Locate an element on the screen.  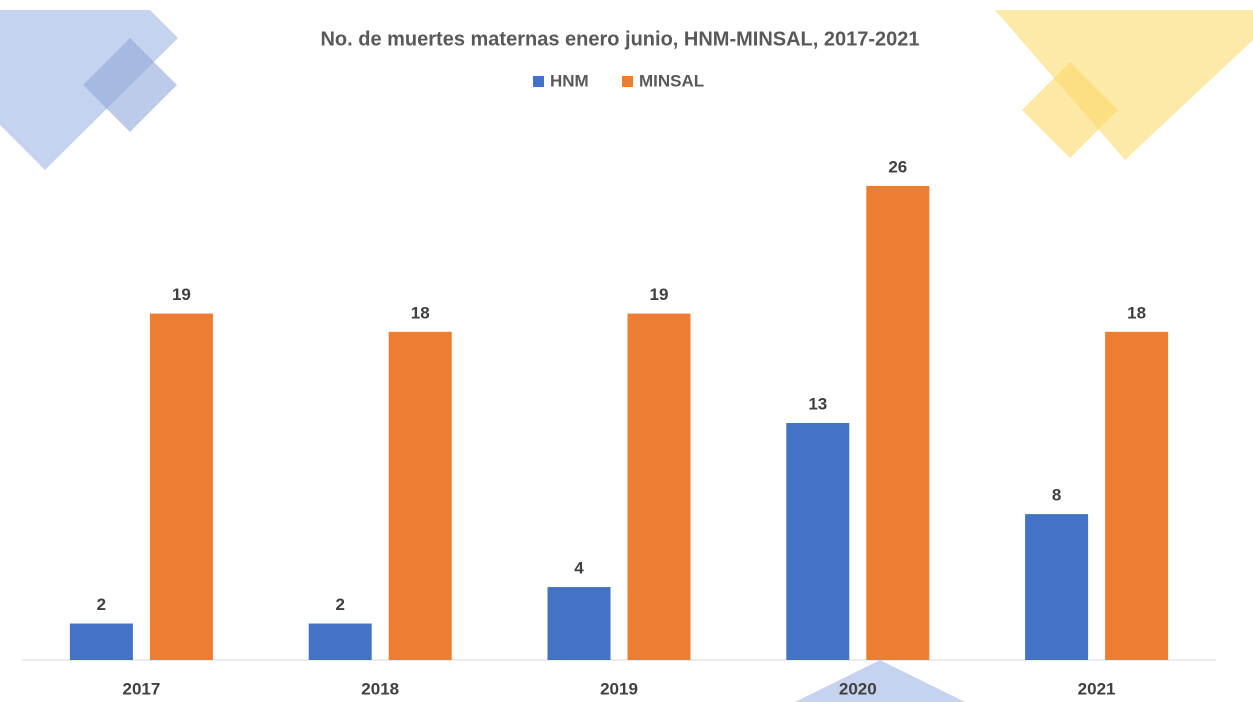
legend-label: MINSAL is located at coordinates (671, 80).